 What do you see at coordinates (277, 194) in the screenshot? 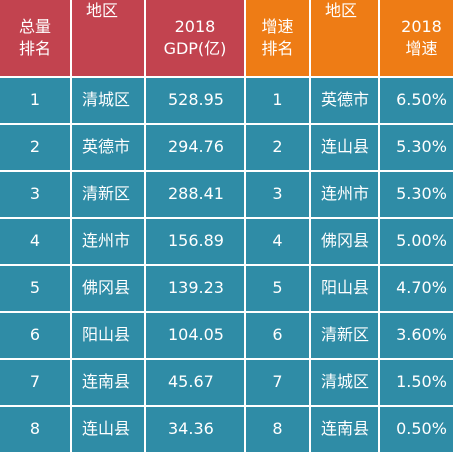
I see `cell-growth-rank: 3` at bounding box center [277, 194].